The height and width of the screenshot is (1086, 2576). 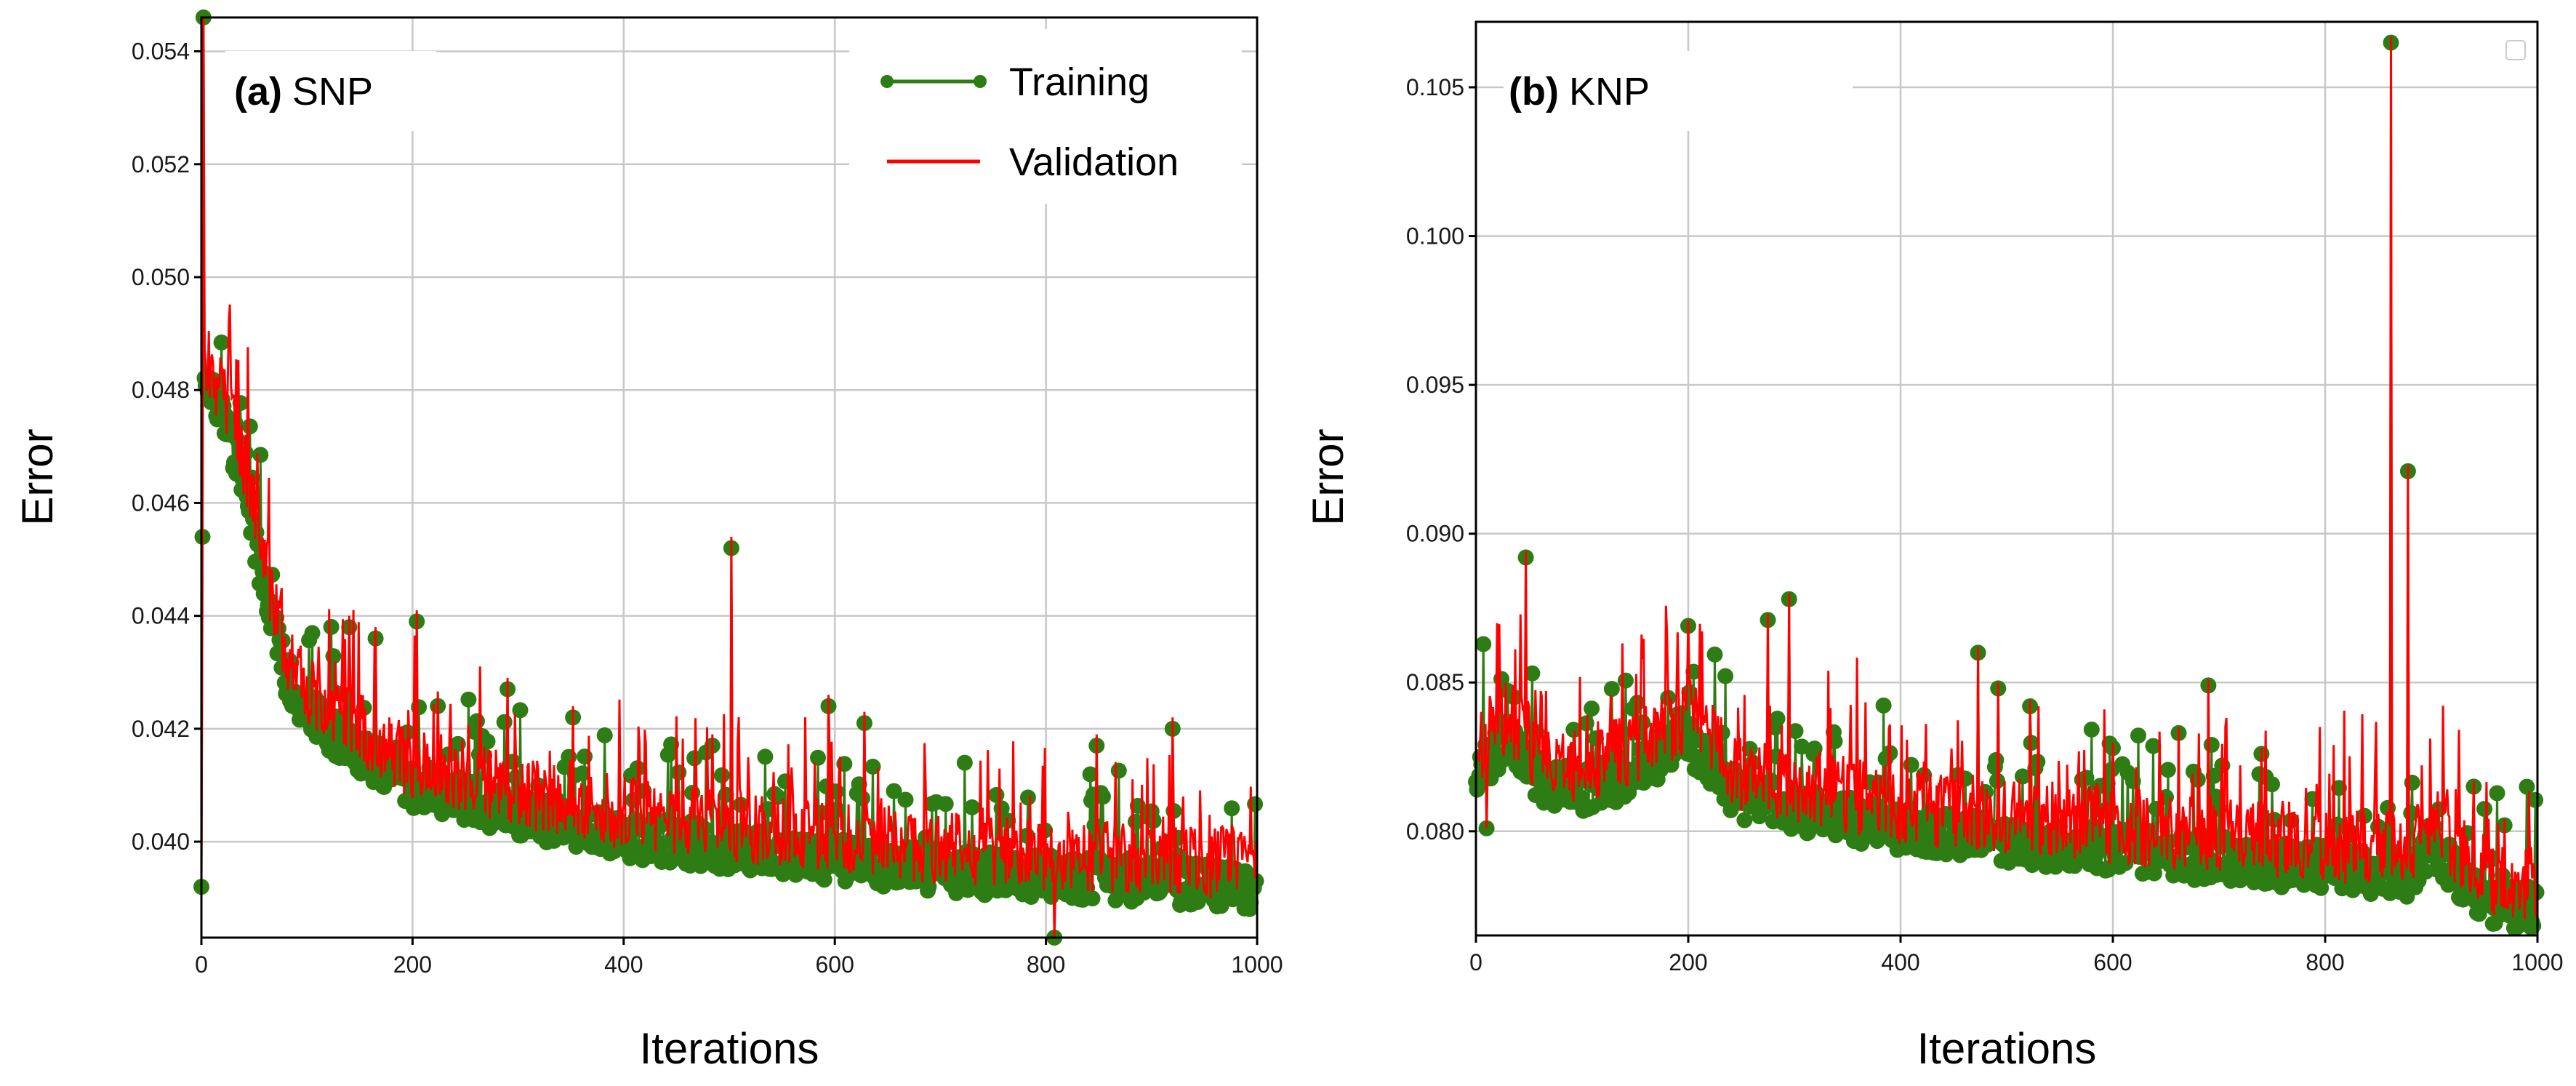 I want to click on y-tick-label: 0.100, so click(x=1435, y=236).